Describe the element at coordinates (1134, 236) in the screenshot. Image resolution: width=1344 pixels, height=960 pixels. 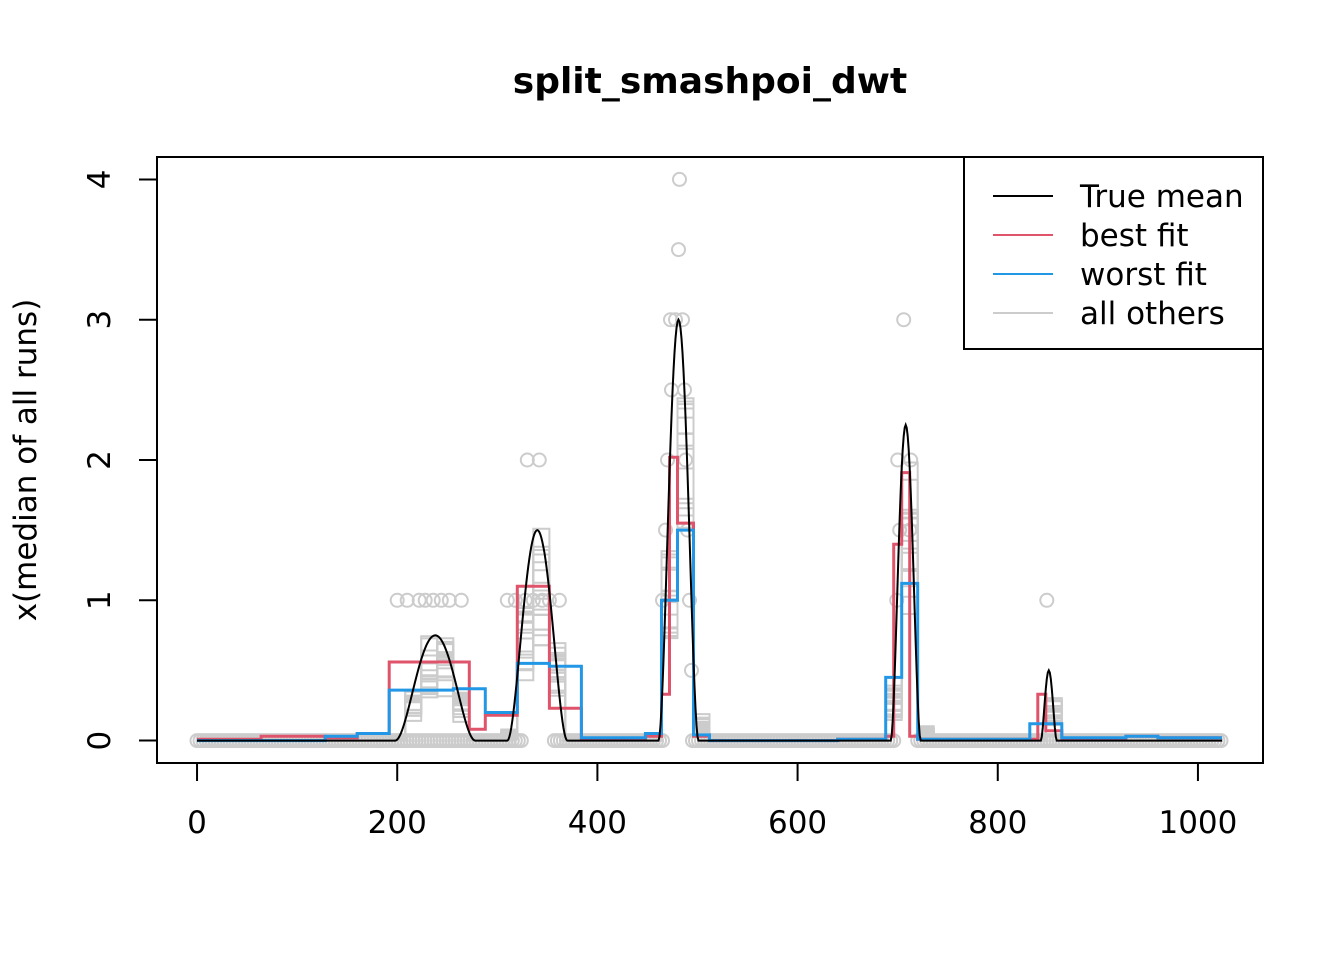
I see `legend-label: best fit` at that location.